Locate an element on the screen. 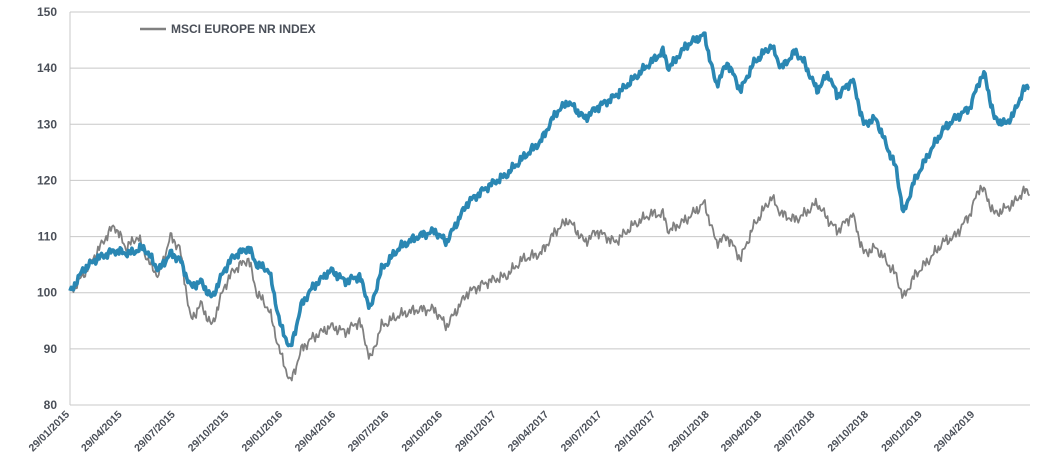 The width and height of the screenshot is (1045, 475). y-tick-label: 150 is located at coordinates (47, 12).